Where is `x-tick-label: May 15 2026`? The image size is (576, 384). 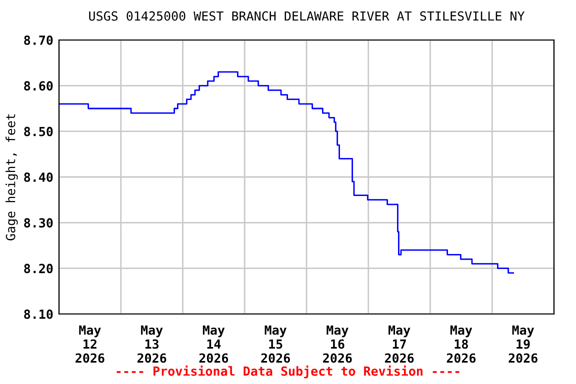 x-tick-label: May 15 2026 is located at coordinates (275, 344).